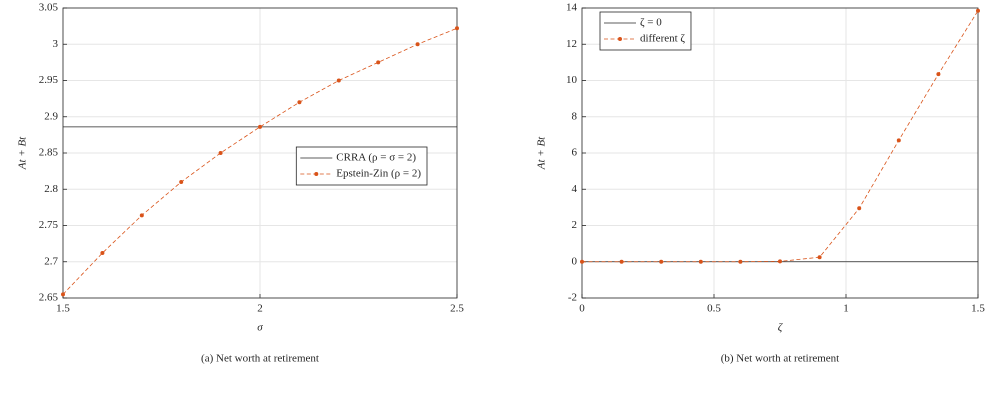  What do you see at coordinates (49, 298) in the screenshot?
I see `y-tick-label: 2.65` at bounding box center [49, 298].